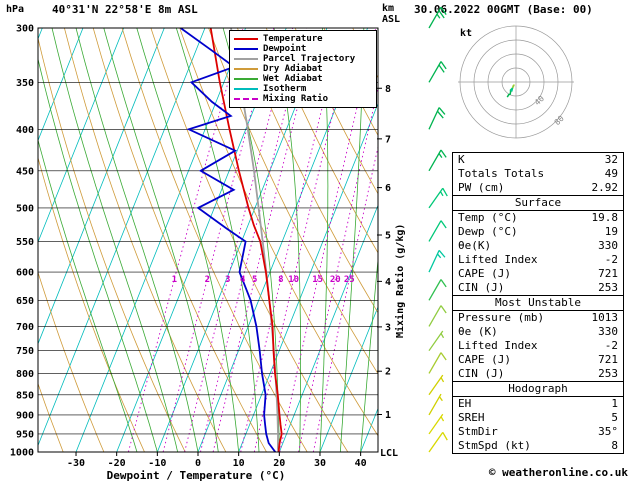 The height and width of the screenshot is (486, 629). Describe the element at coordinates (391, 19) in the screenshot. I see `km-unit-line2: ASL` at that location.